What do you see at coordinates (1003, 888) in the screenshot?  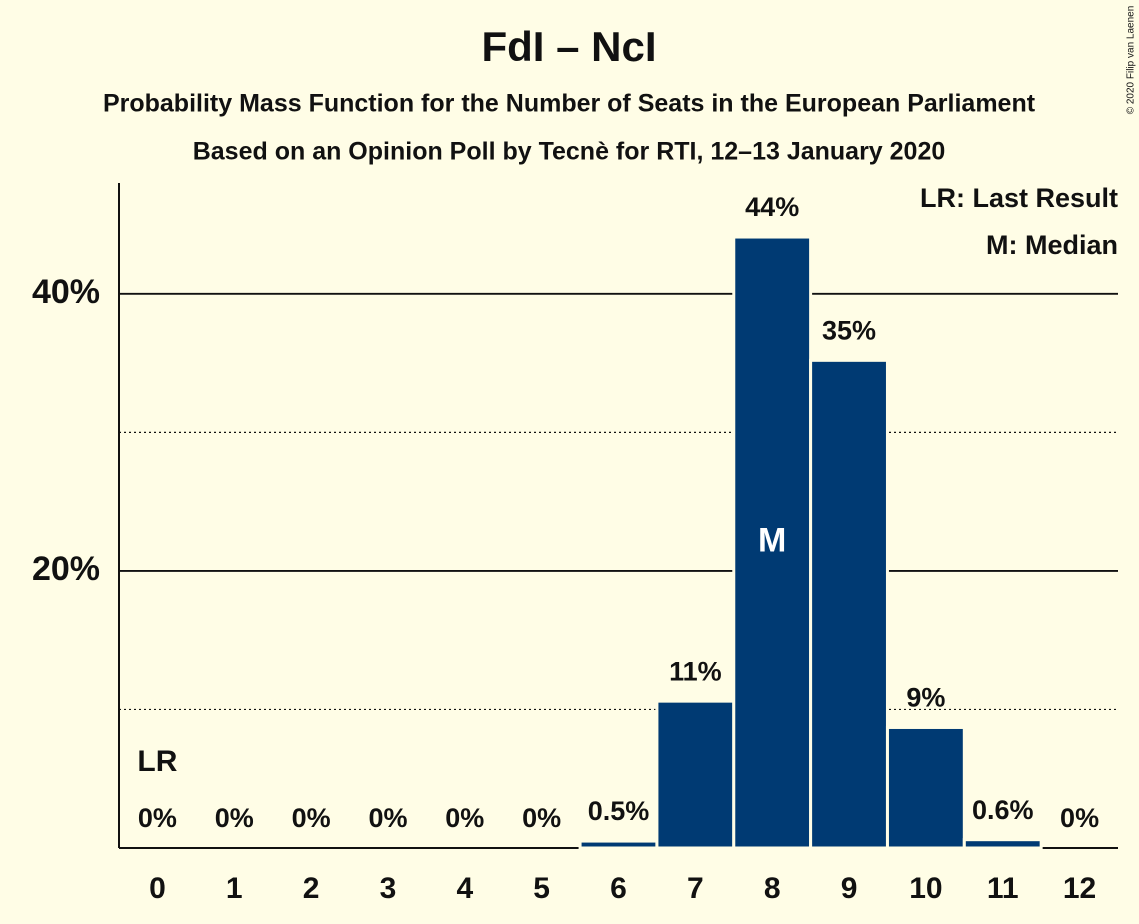 I see `x-tick-label: 11` at bounding box center [1003, 888].